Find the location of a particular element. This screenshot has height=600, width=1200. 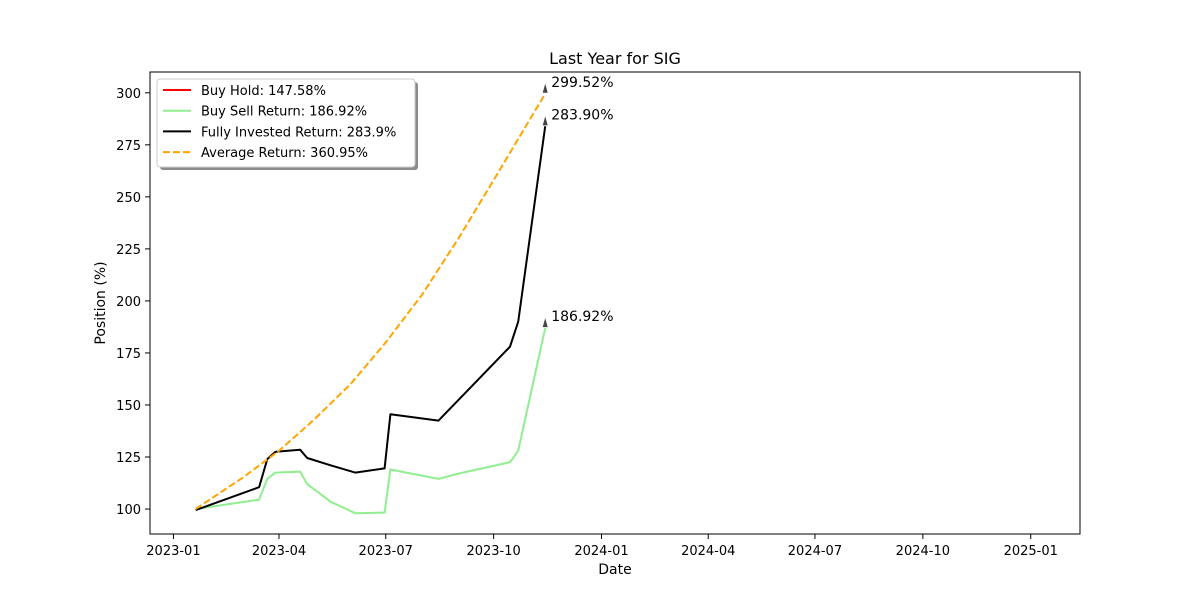

legend-label: Fully Invested Return: 283.9% is located at coordinates (298, 132).